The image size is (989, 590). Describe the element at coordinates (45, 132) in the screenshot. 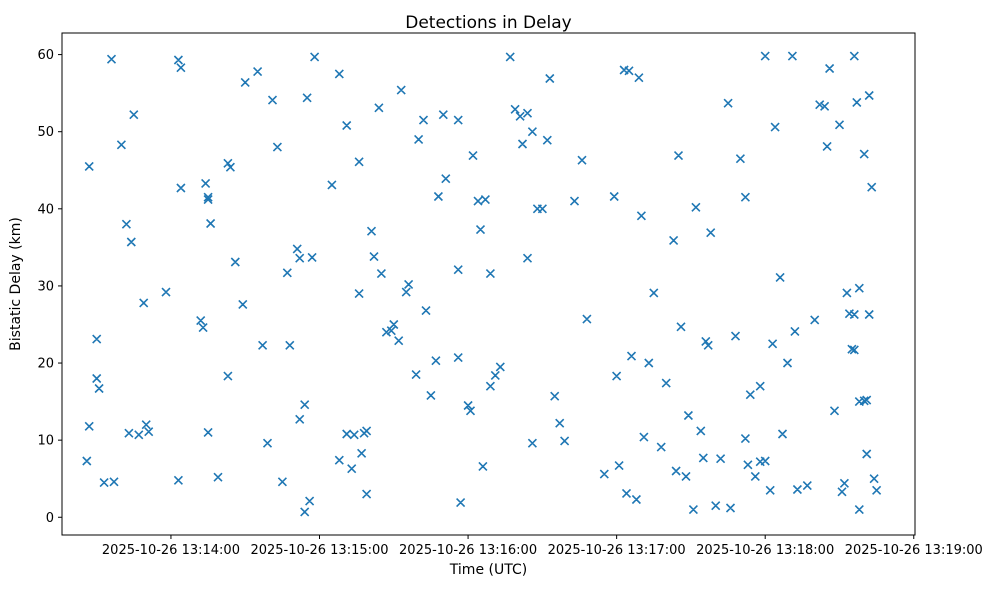

I see `y-tick-label: 50` at that location.